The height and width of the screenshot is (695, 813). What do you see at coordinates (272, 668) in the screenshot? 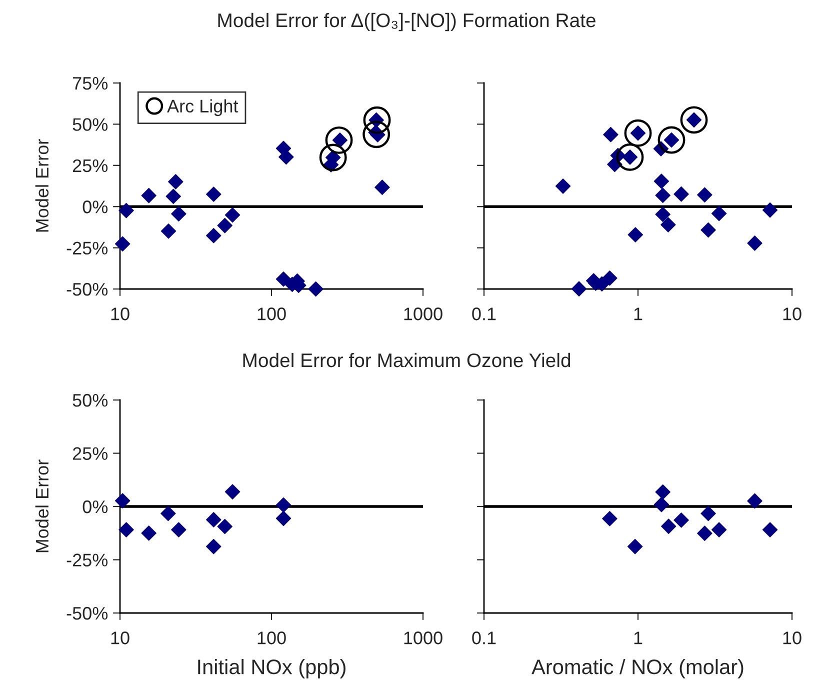
I see `x-axis-title: Initial NOx (ppb)` at bounding box center [272, 668].